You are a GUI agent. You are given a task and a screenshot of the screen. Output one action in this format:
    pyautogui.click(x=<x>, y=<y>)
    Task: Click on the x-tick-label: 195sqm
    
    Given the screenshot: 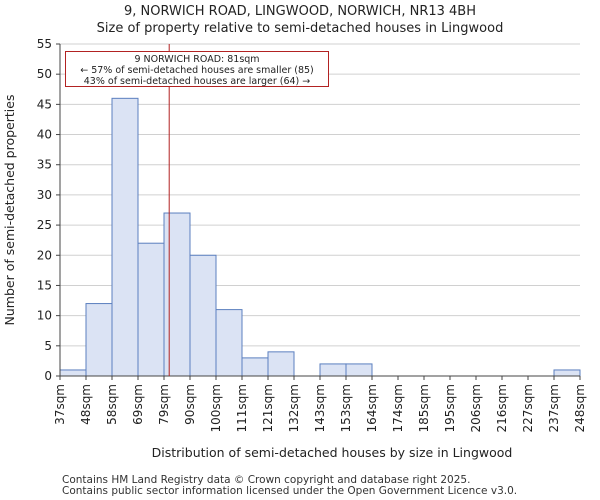 What is the action you would take?
    pyautogui.click(x=450, y=408)
    